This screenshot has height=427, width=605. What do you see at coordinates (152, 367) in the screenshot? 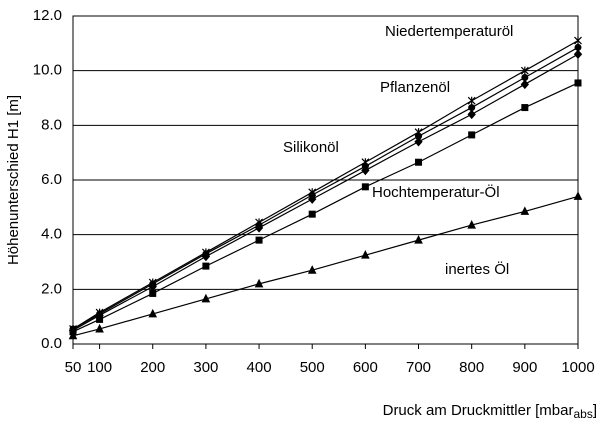
I see `x-tick-label: 200` at bounding box center [152, 367].